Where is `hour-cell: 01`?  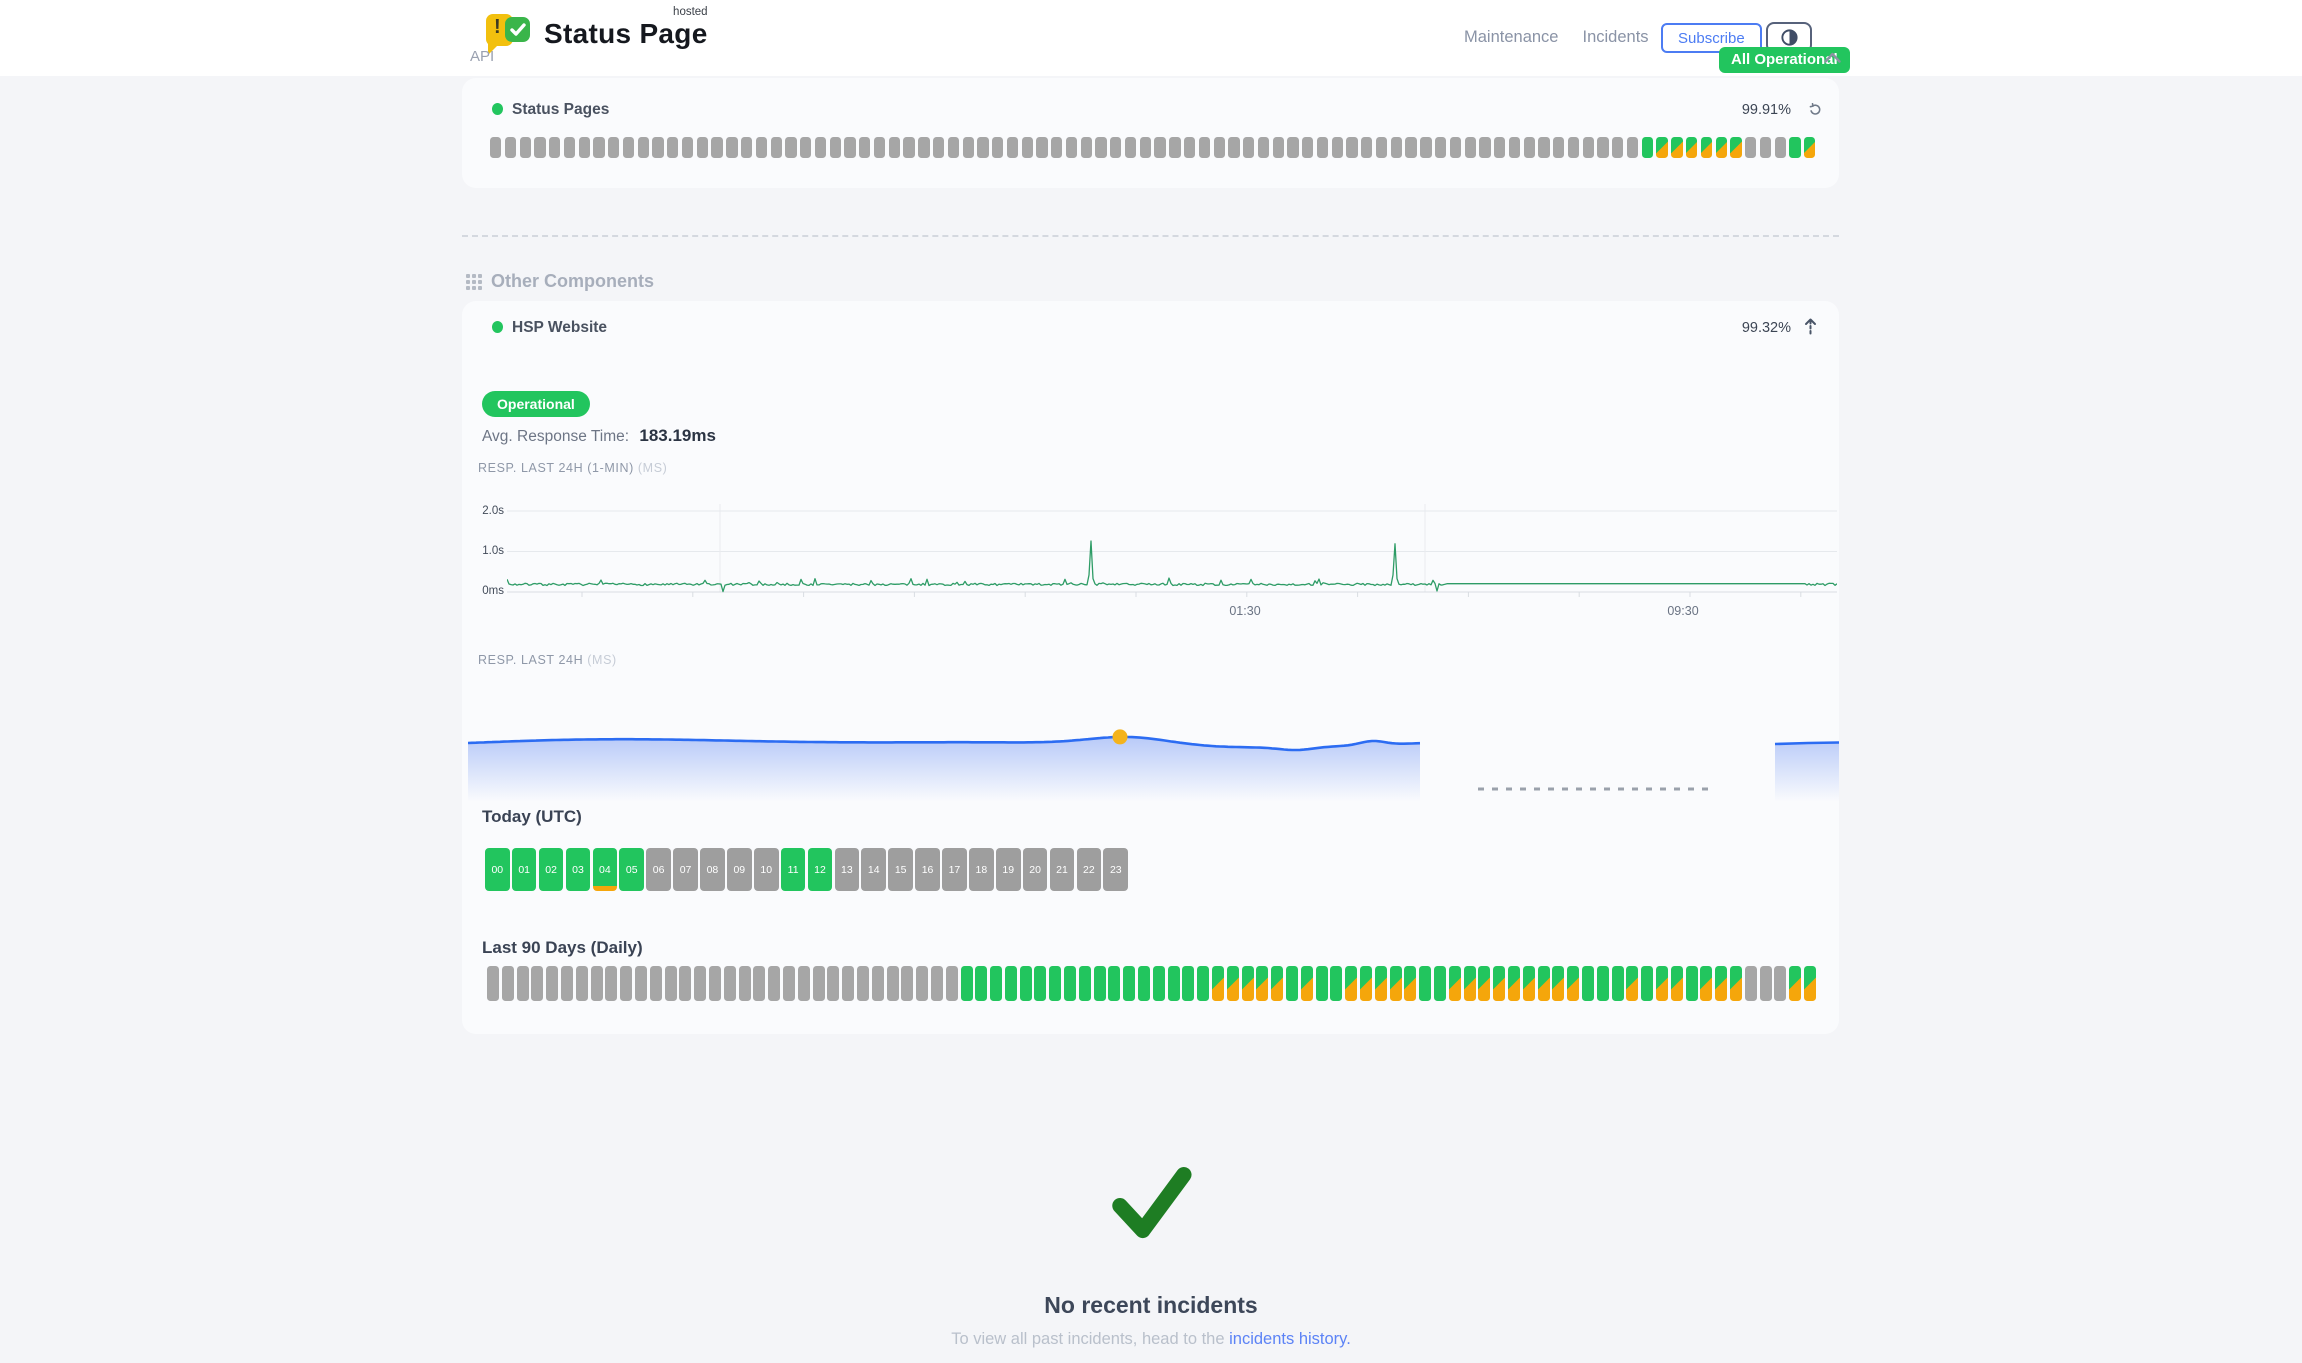 hour-cell: 01 is located at coordinates (524, 869).